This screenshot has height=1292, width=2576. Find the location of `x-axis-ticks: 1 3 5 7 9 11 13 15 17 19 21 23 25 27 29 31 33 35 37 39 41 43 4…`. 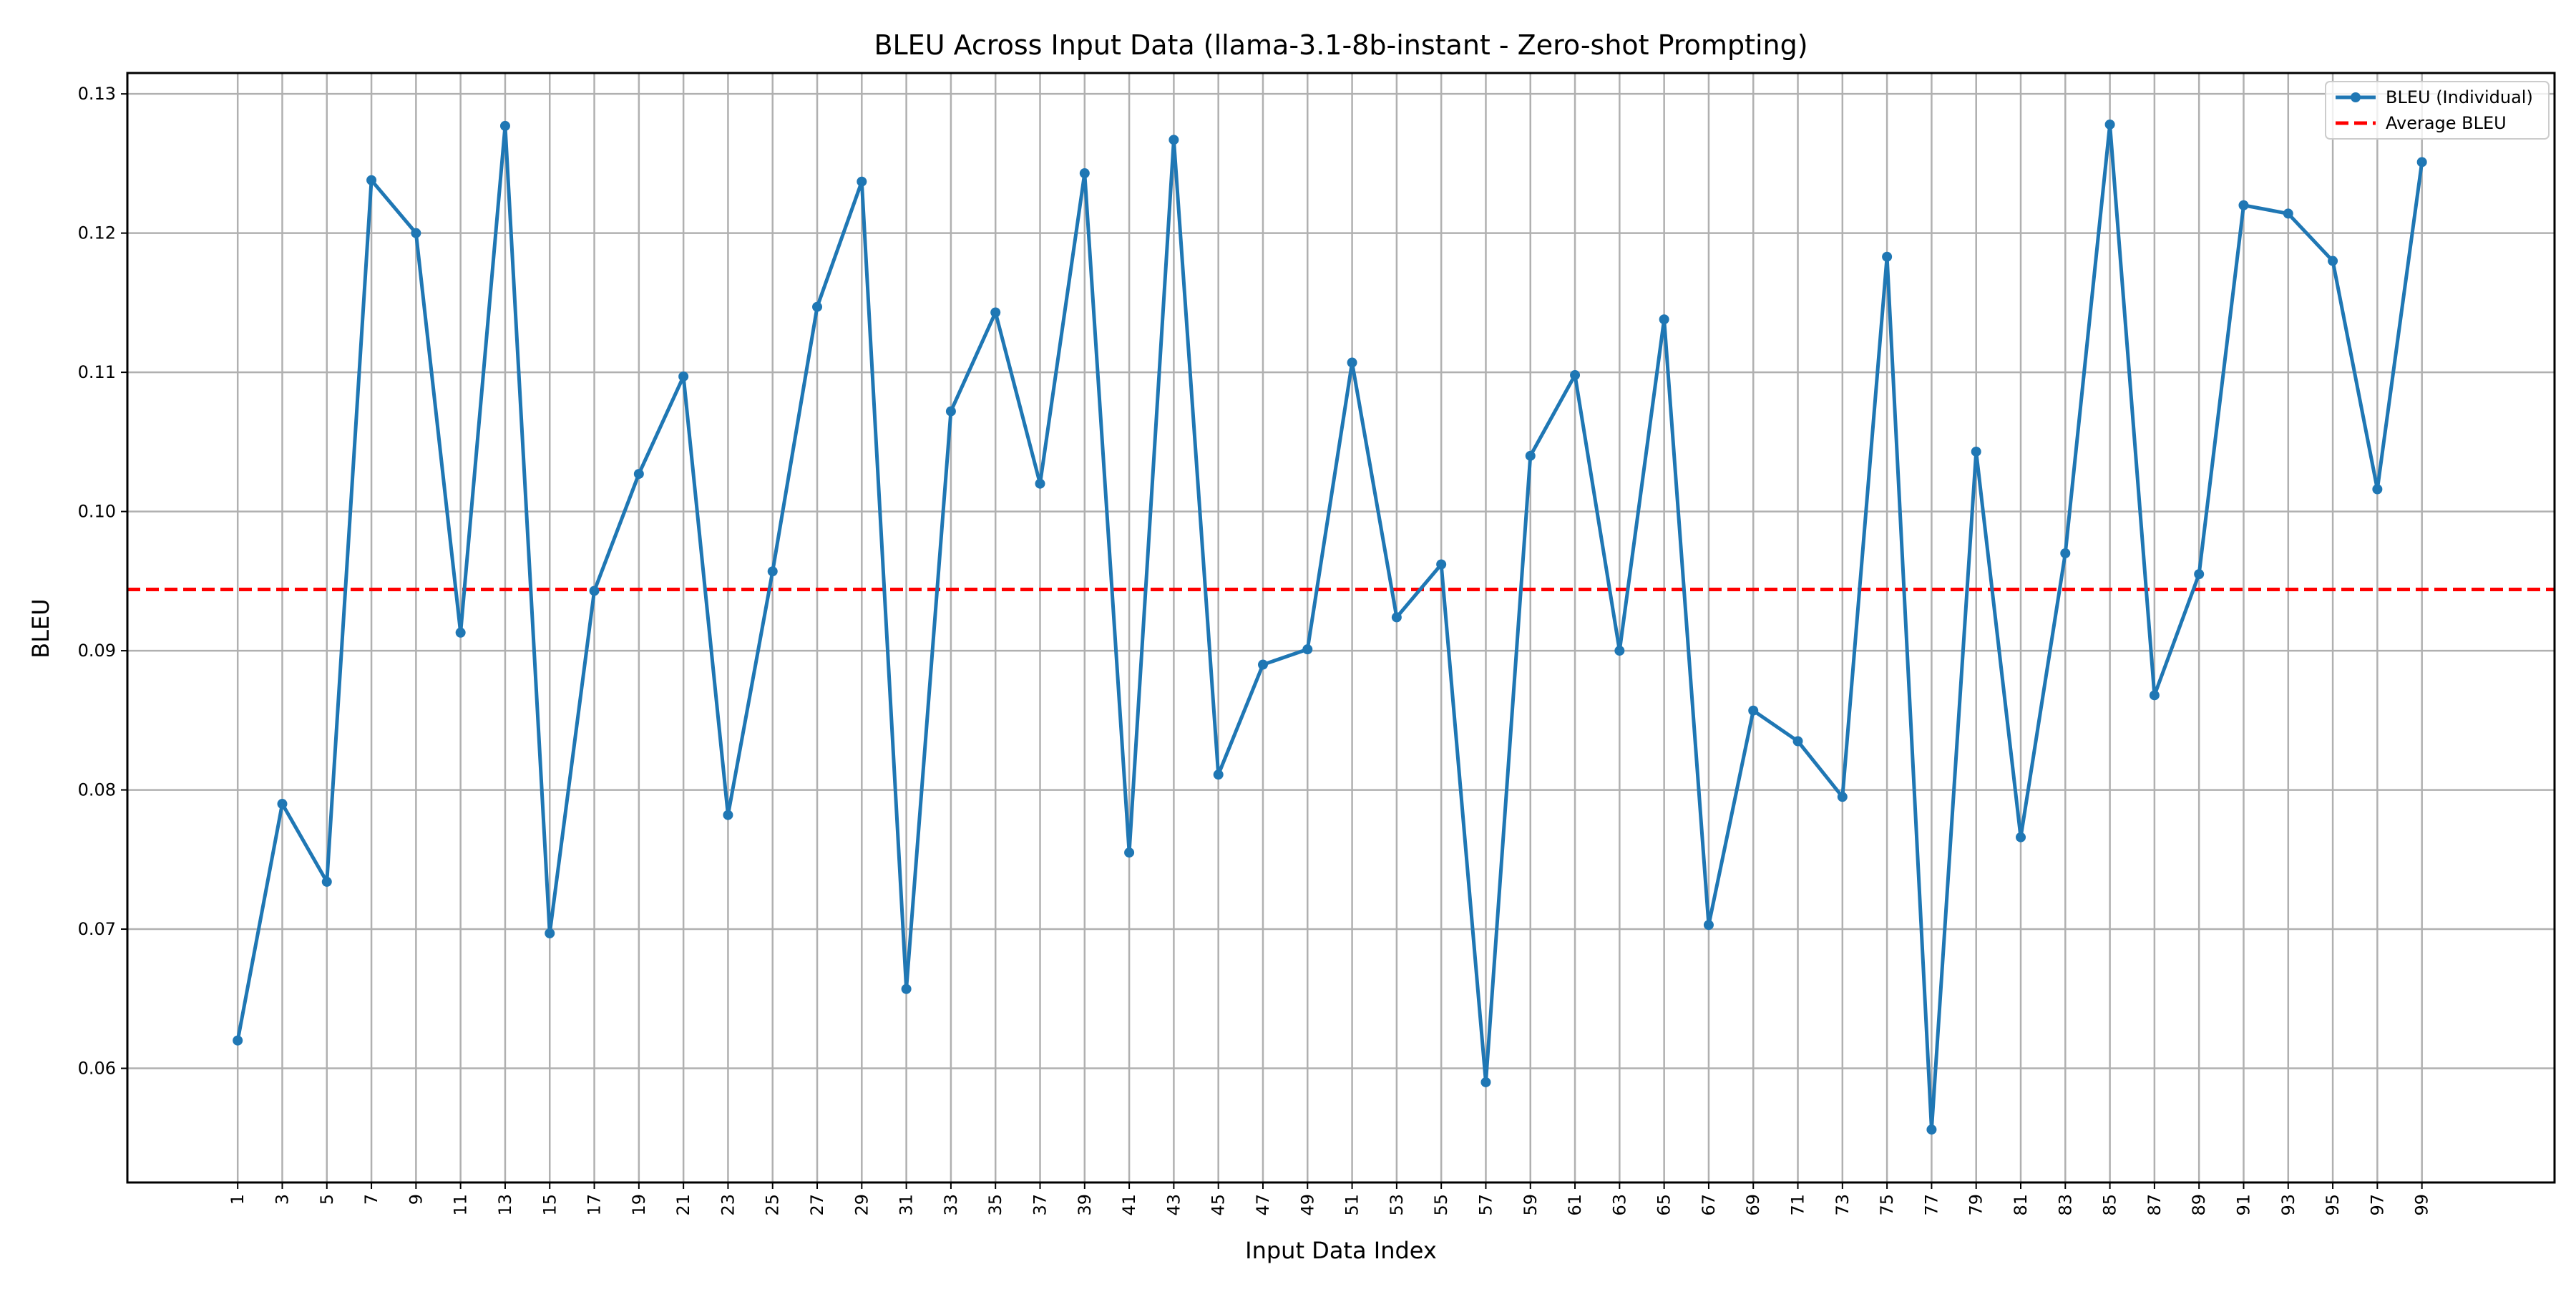

x-axis-ticks: 1 3 5 7 9 11 13 15 17 19 21 23 25 27 29 31 33 35 37 39 41 43 4… is located at coordinates (1330, 1199).